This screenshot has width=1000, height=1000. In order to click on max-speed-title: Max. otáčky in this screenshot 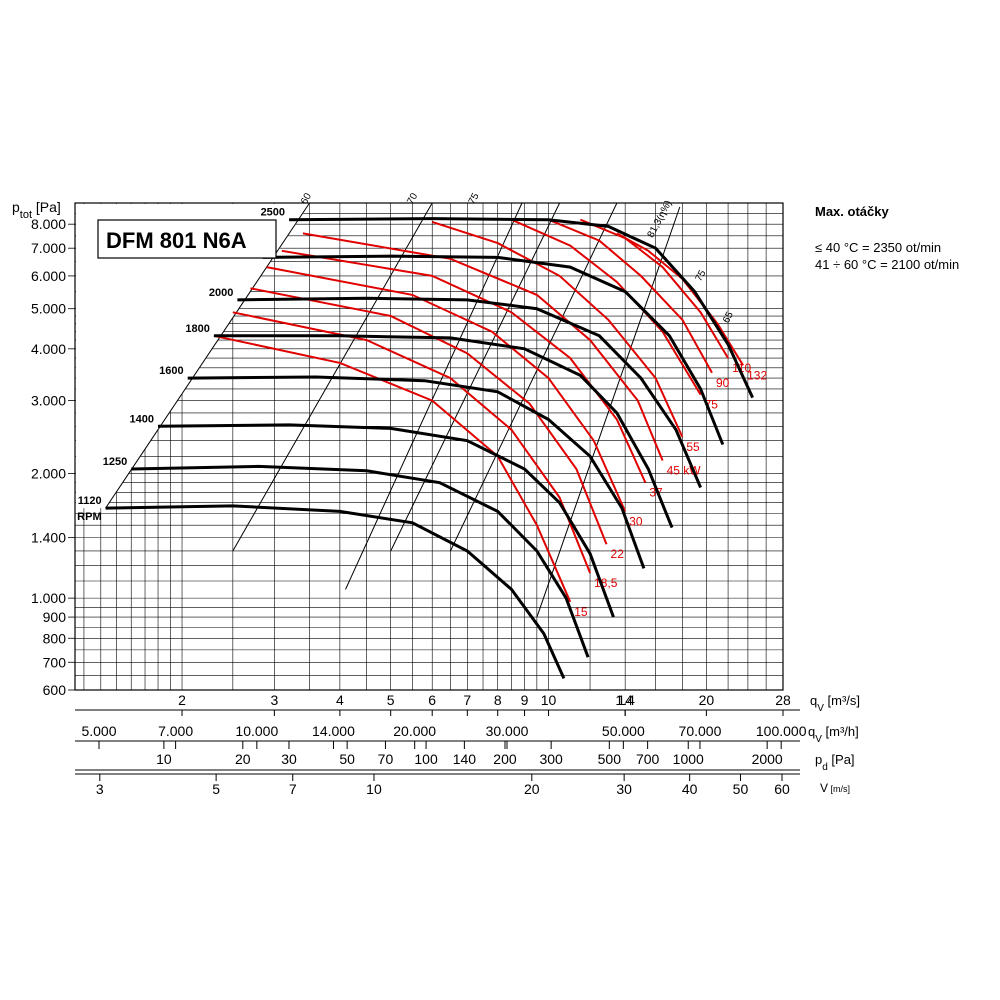, I will do `click(852, 211)`.